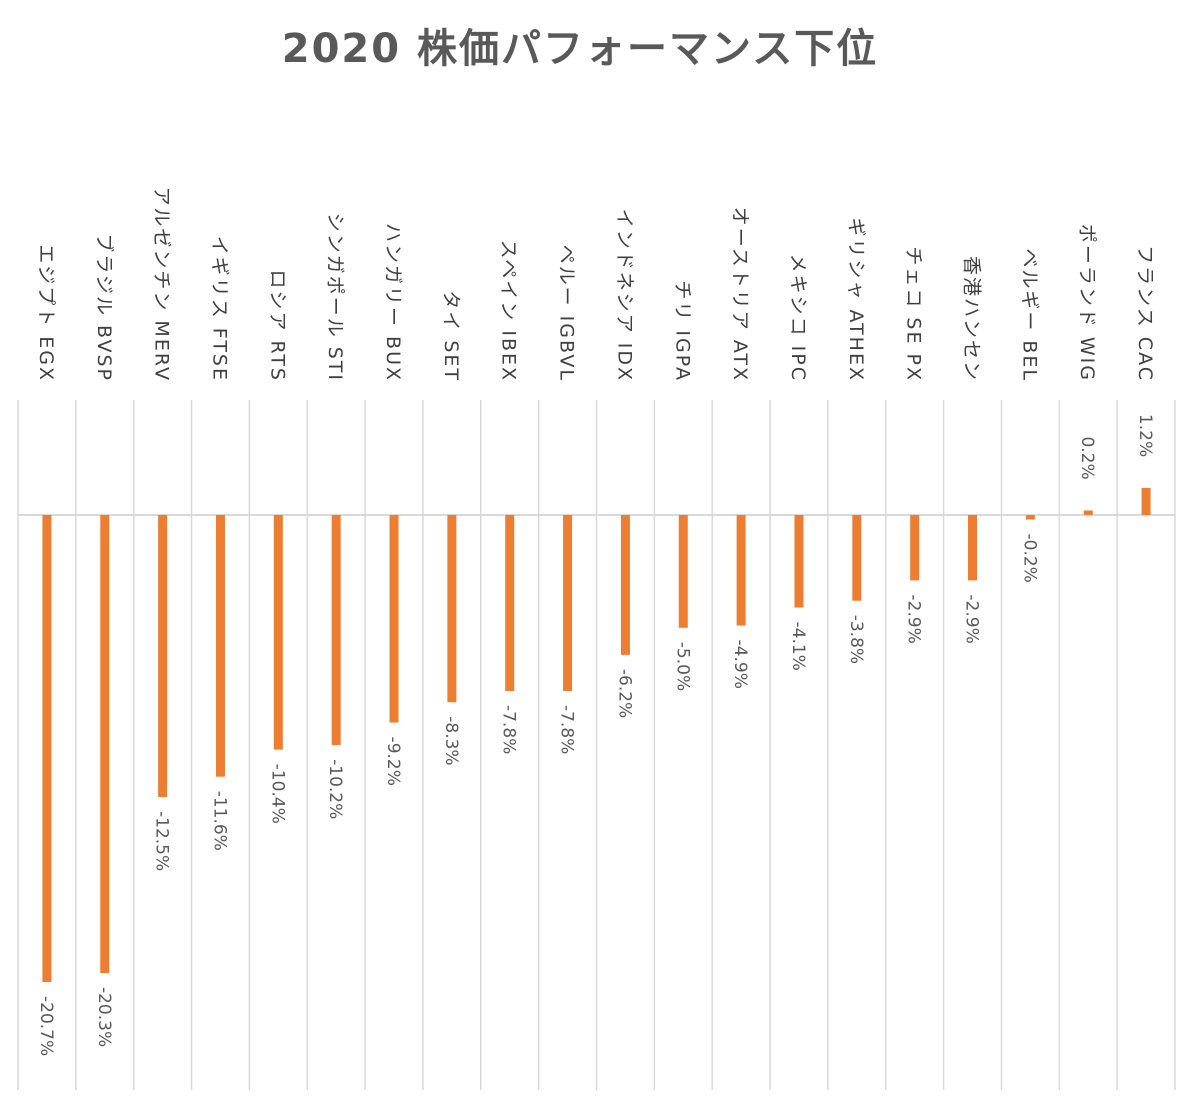 The height and width of the screenshot is (1102, 1200). What do you see at coordinates (914, 314) in the screenshot?
I see `category-label: チェコ SE PX` at bounding box center [914, 314].